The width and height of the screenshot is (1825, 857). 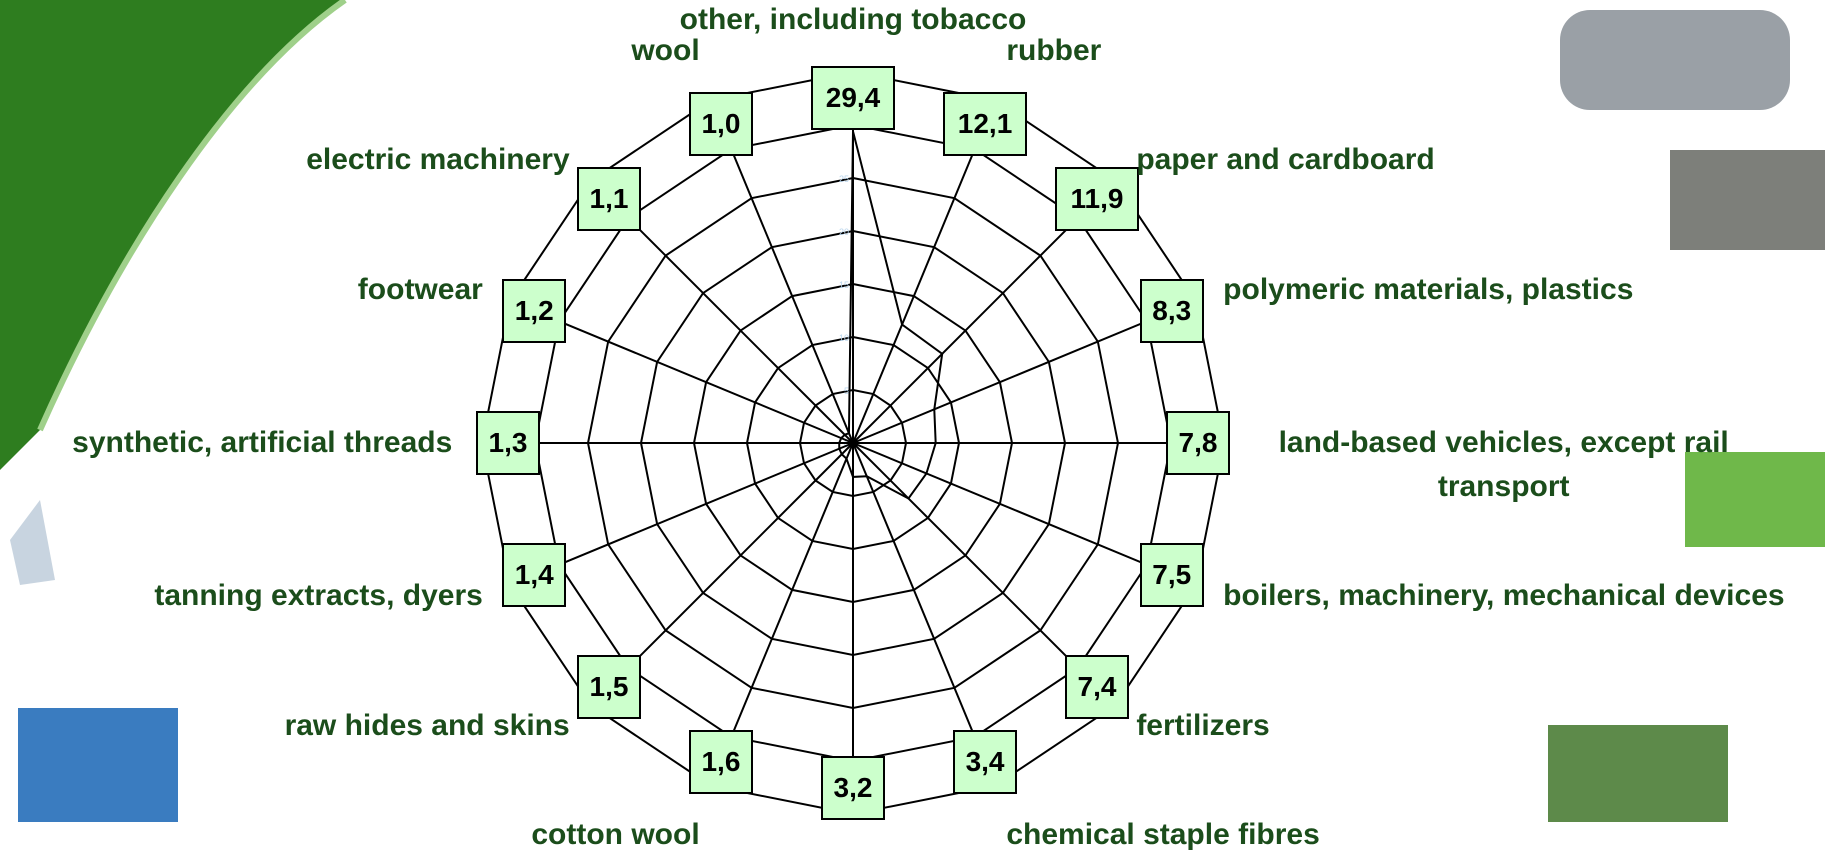 I want to click on image-threads, so click(x=98, y=765).